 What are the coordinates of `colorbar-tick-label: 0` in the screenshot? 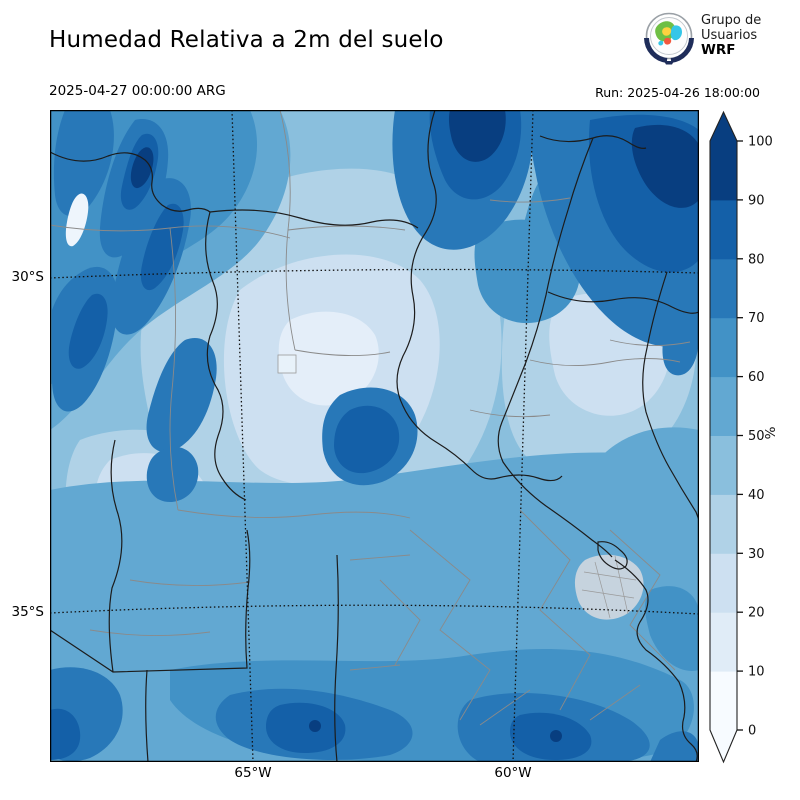 It's located at (752, 731).